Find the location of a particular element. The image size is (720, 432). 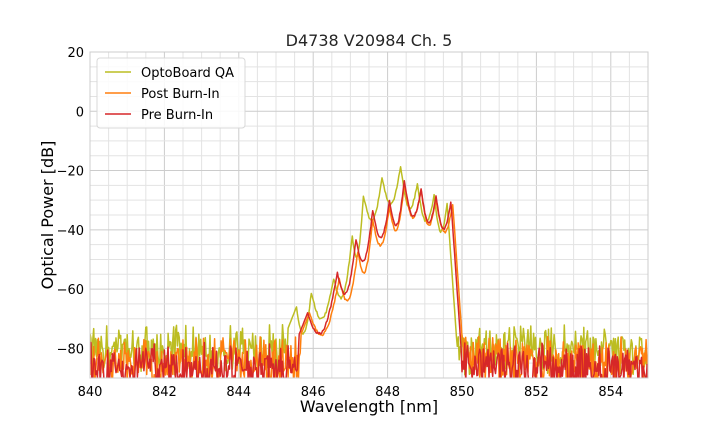

y-tick-label: −60 is located at coordinates (70, 290).